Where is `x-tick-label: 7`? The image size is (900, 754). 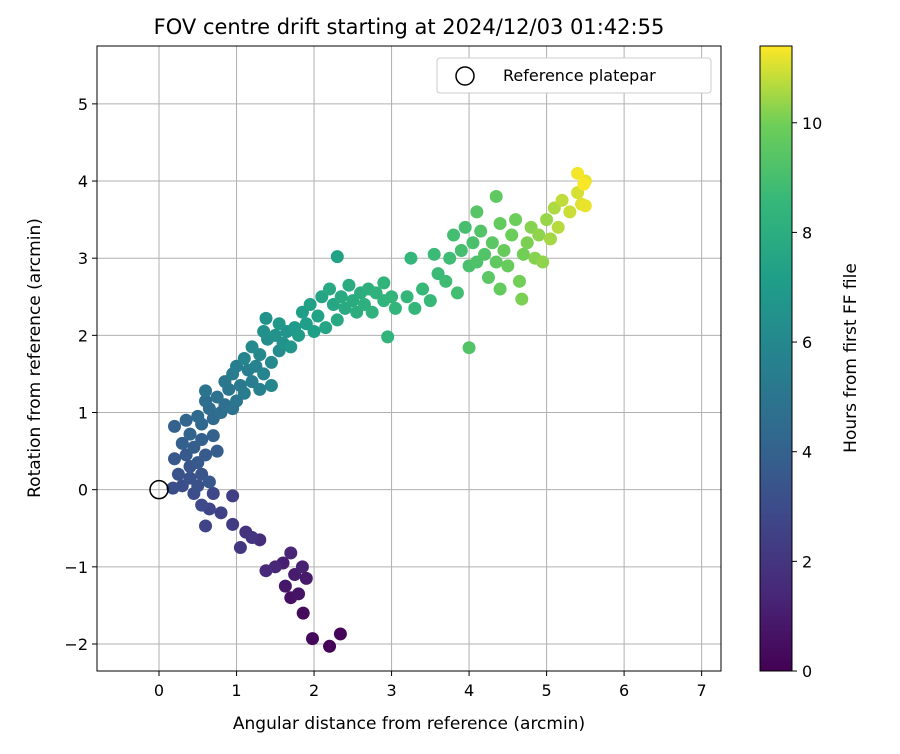
x-tick-label: 7 is located at coordinates (702, 690).